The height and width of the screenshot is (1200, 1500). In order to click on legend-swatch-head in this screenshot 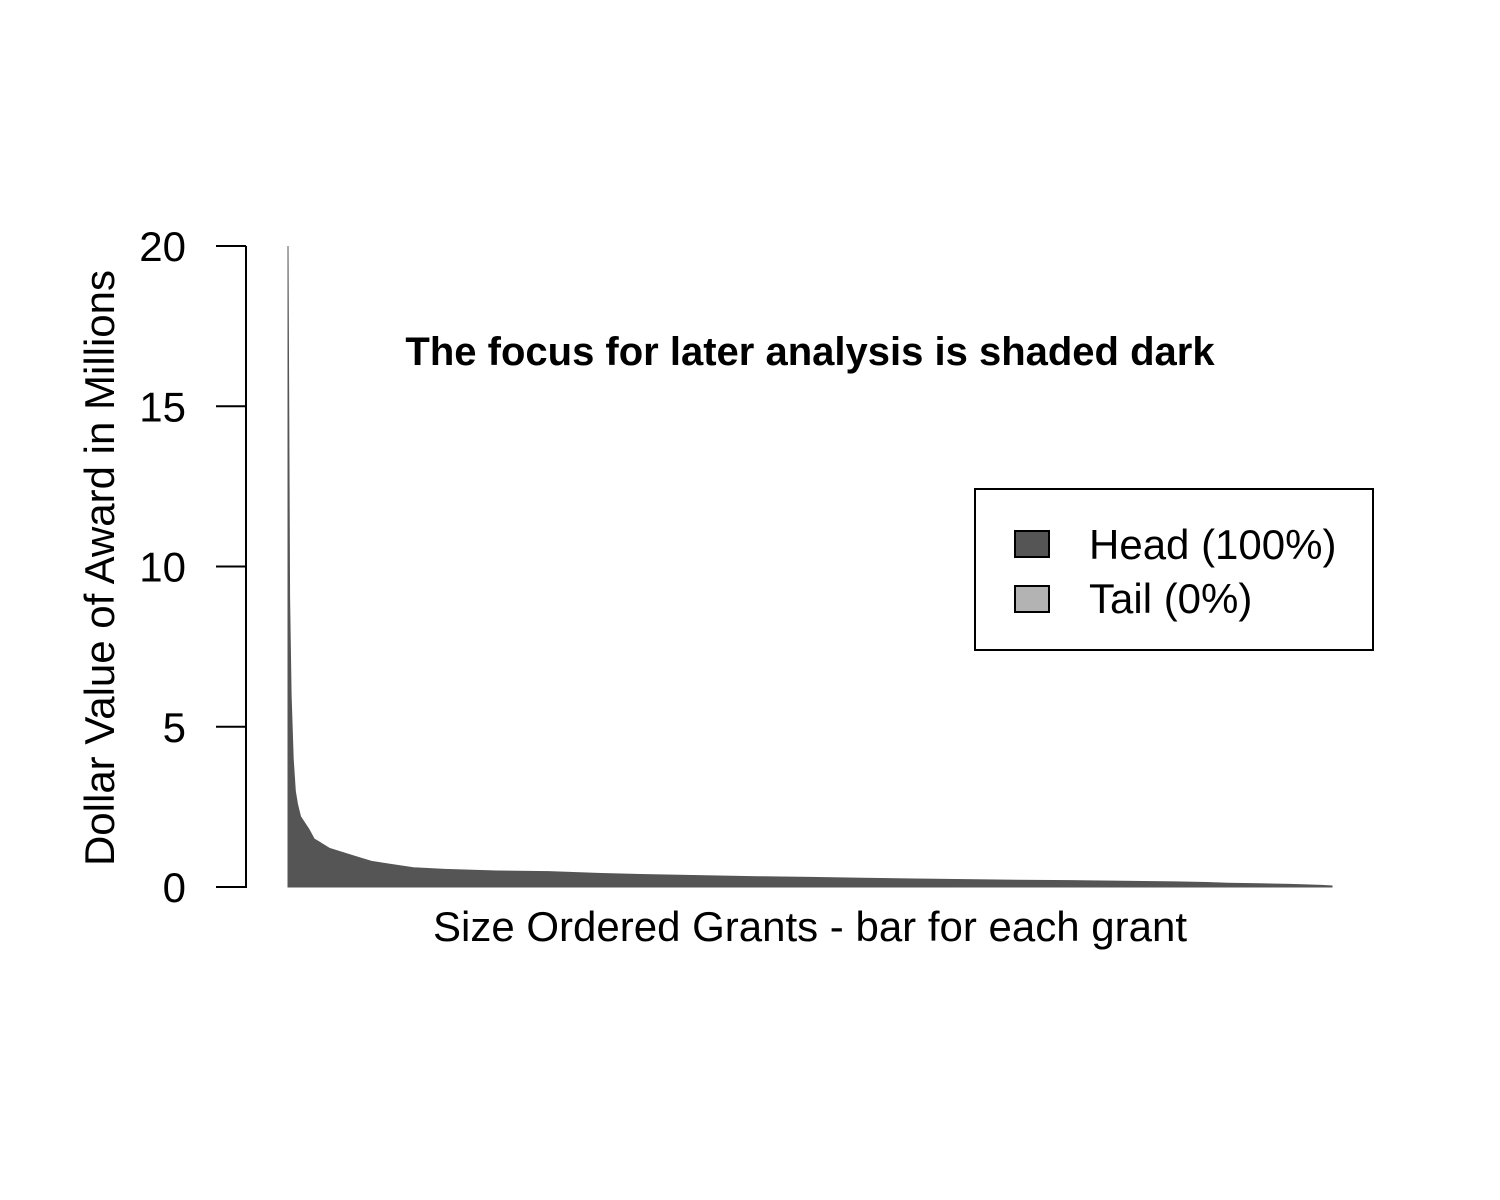, I will do `click(1032, 544)`.